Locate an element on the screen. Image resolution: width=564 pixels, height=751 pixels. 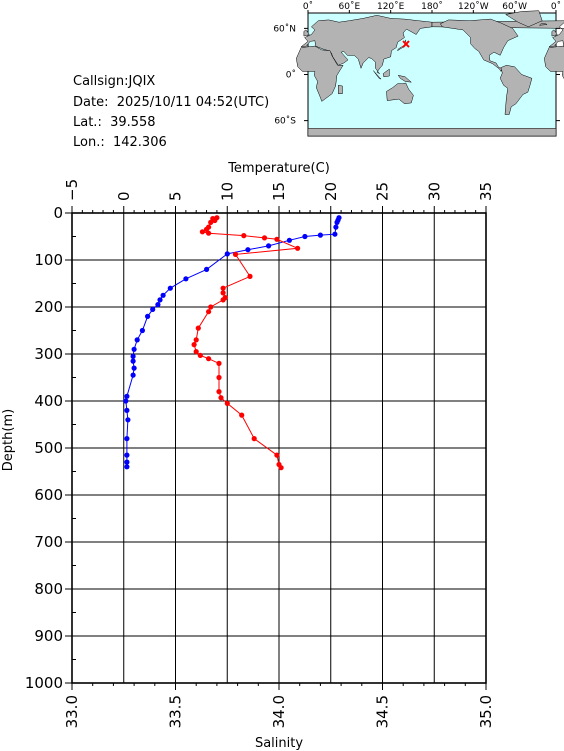
bottom-axis-tick-label: 35.0 is located at coordinates (486, 711).